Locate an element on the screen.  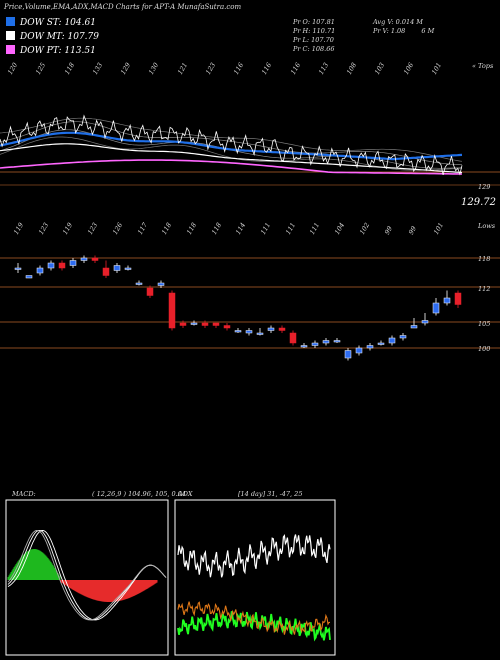
close-value: Pr C: 108.66 is located at coordinates (314, 49).